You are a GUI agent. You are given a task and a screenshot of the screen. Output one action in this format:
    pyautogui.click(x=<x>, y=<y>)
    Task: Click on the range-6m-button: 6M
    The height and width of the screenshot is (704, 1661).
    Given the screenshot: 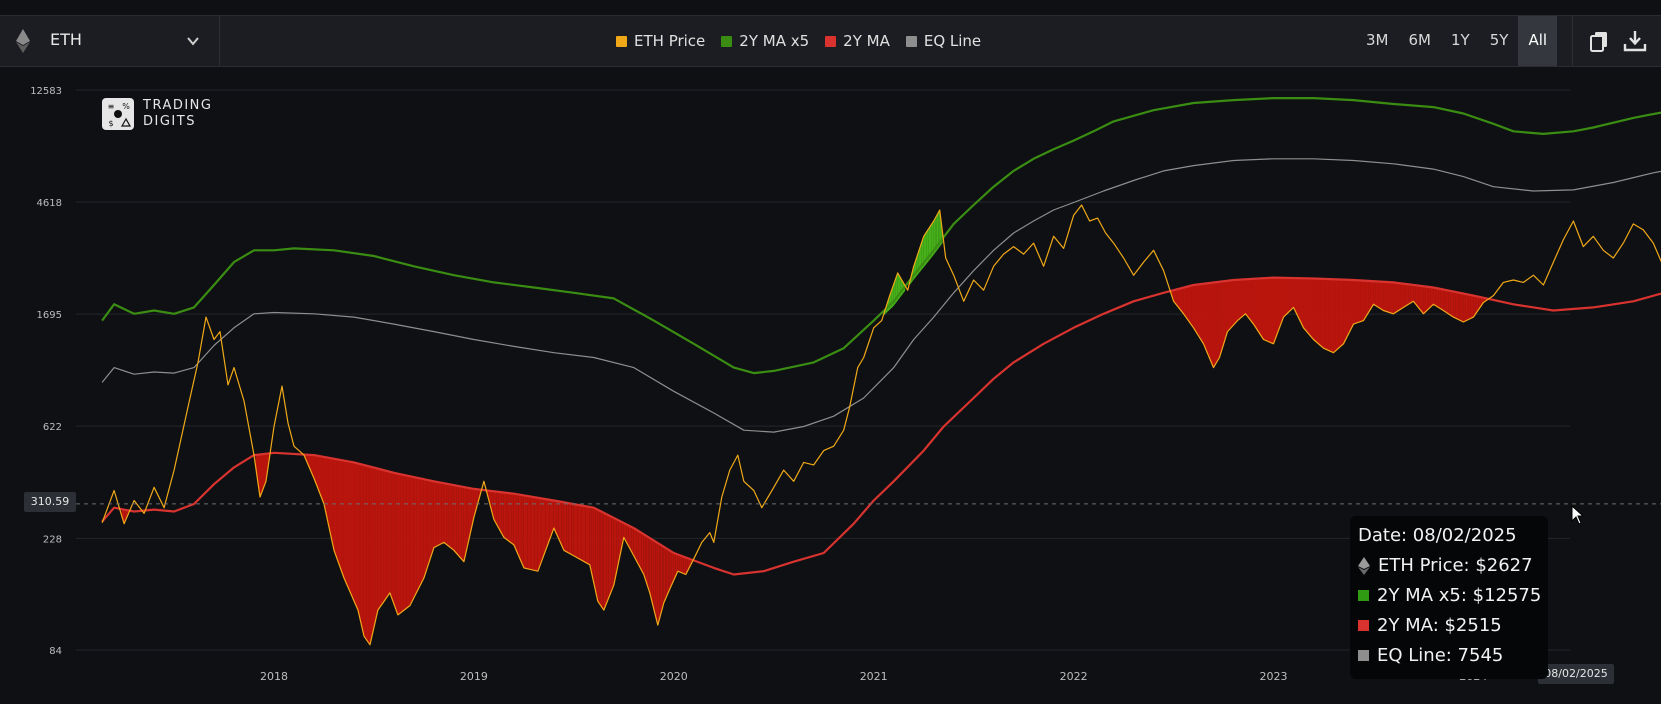 What is the action you would take?
    pyautogui.click(x=1420, y=40)
    